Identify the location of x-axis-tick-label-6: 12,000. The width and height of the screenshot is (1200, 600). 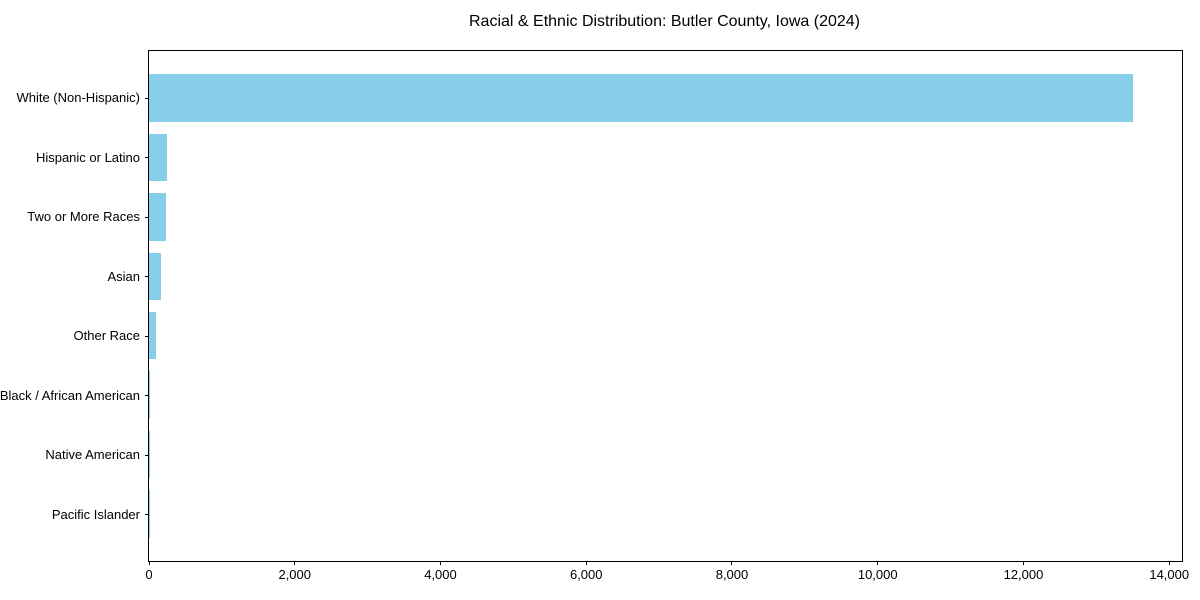
(1023, 574).